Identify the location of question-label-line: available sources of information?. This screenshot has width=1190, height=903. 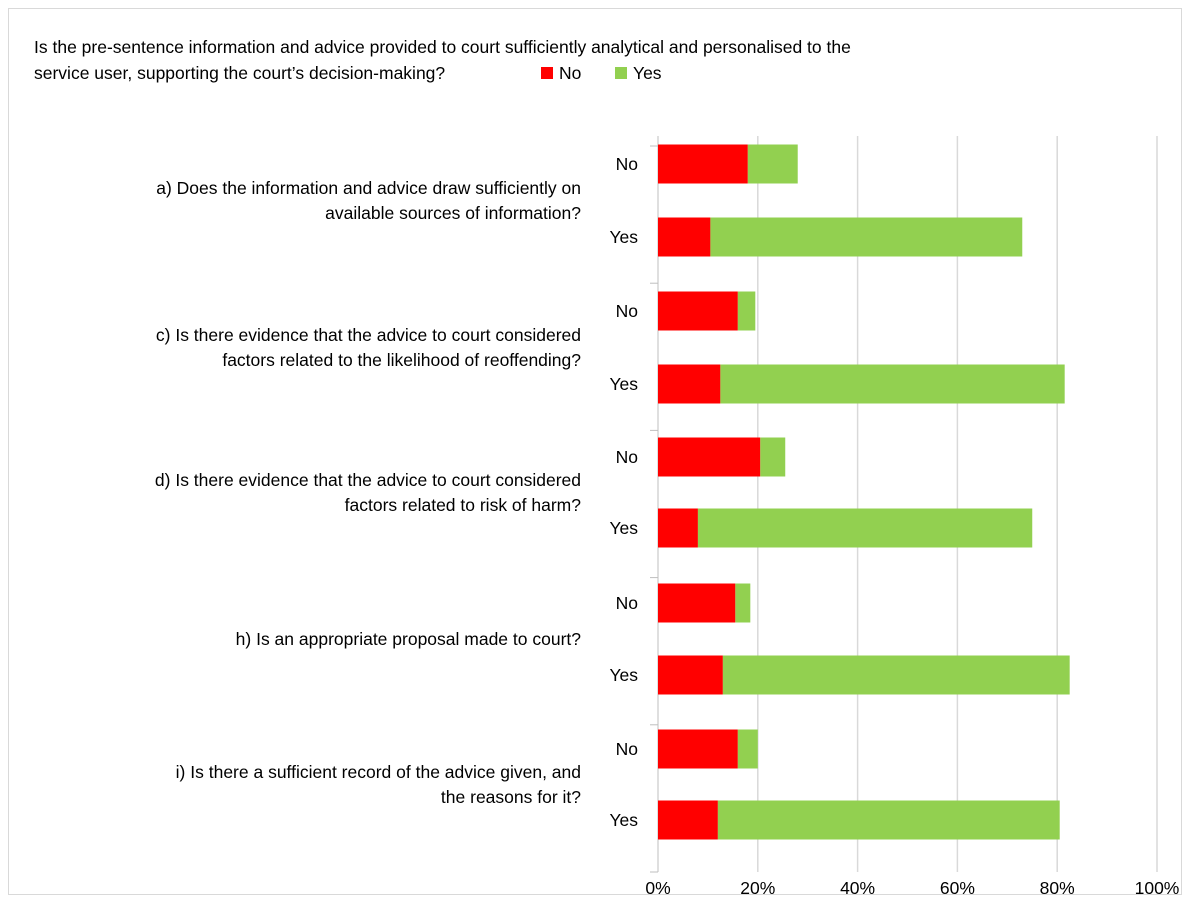
(453, 213).